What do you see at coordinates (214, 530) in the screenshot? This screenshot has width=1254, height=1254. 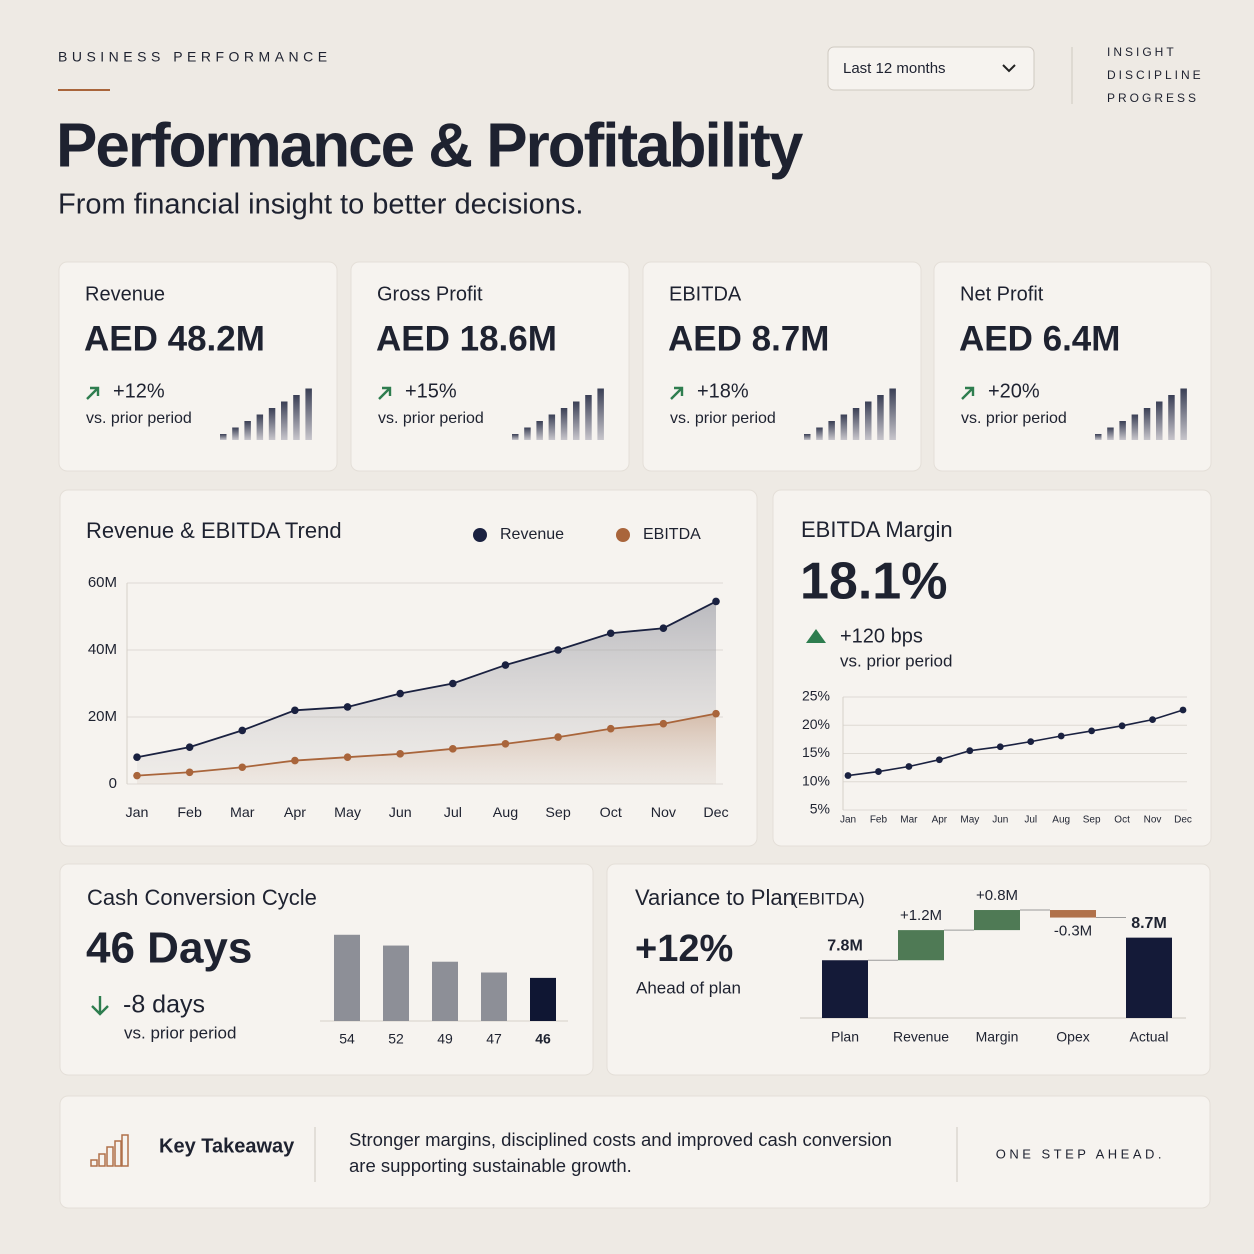 I see `chart-title: Revenue & EBITDA Trend` at bounding box center [214, 530].